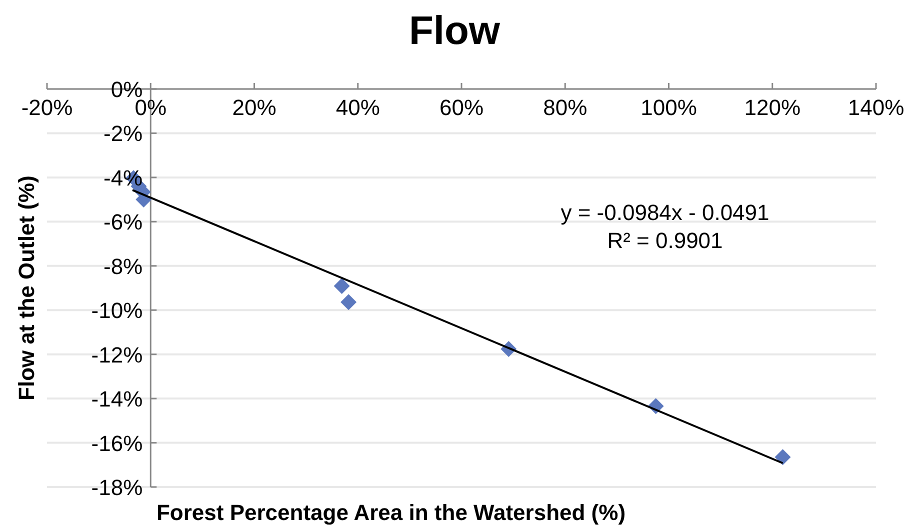 This screenshot has width=909, height=527. What do you see at coordinates (665, 212) in the screenshot?
I see `annotation: y = -0.0984x - 0.0491` at bounding box center [665, 212].